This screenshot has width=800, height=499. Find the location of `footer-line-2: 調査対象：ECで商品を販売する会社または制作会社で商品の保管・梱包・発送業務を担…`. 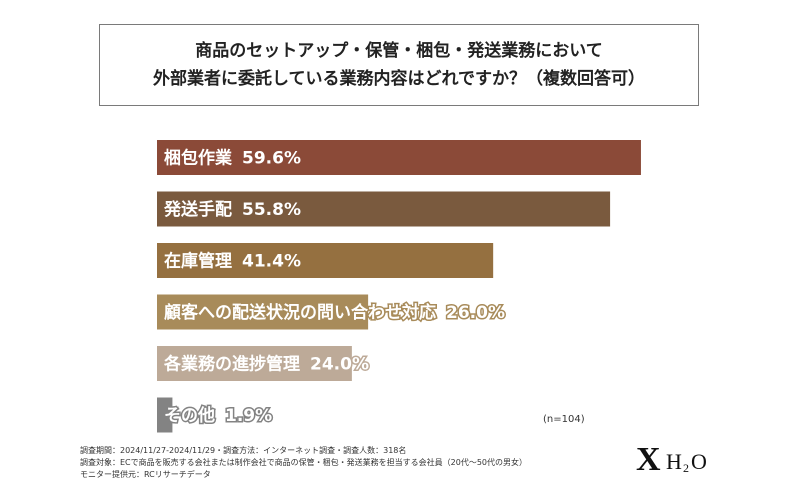

footer-line-2: 調査対象：ECで商品を販売する会社または制作会社で商品の保管・梱包・発送業務を担… is located at coordinates (303, 462).